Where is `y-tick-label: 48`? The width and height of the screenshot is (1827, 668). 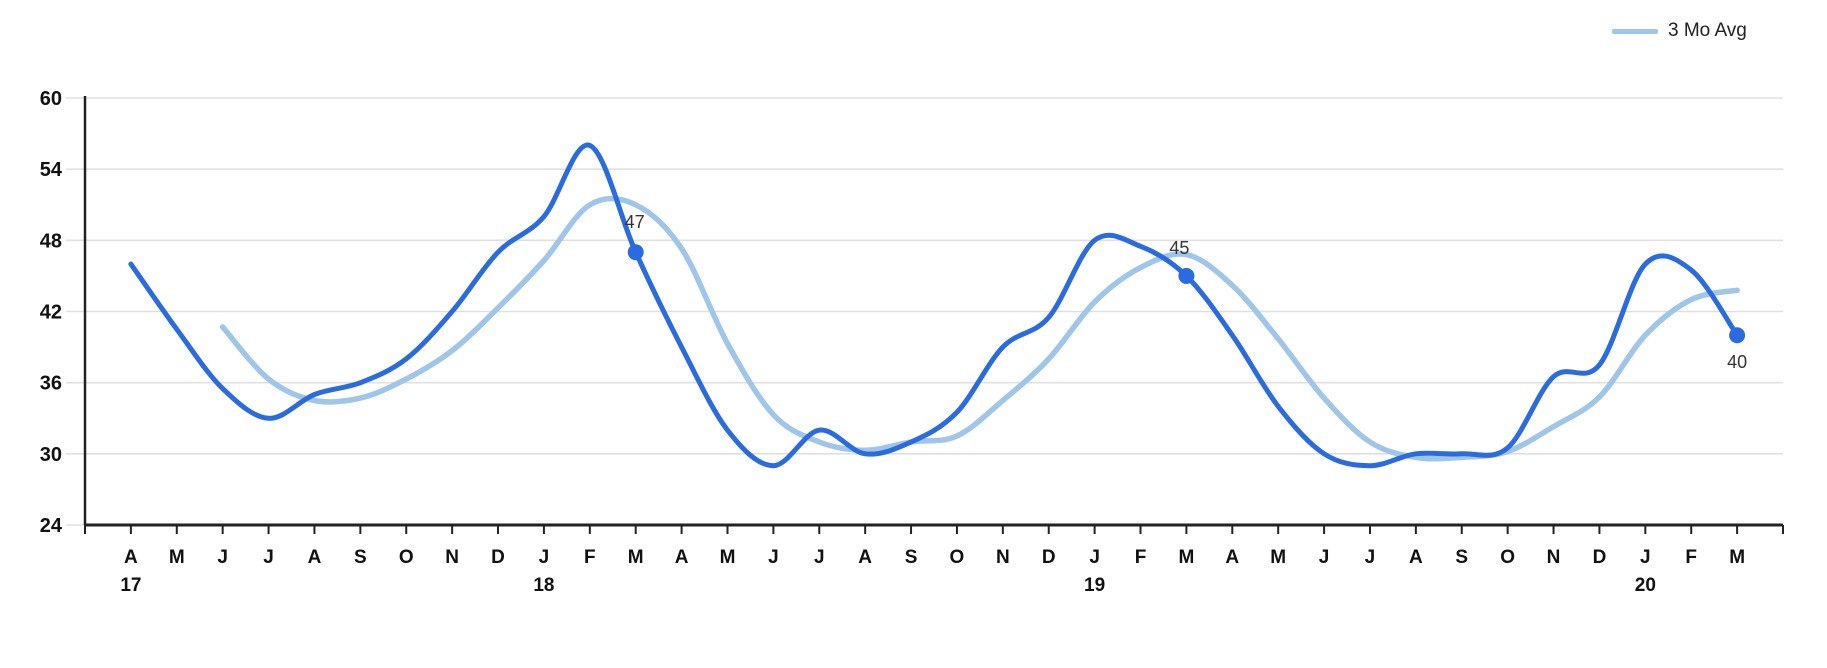
y-tick-label: 48 is located at coordinates (51, 241).